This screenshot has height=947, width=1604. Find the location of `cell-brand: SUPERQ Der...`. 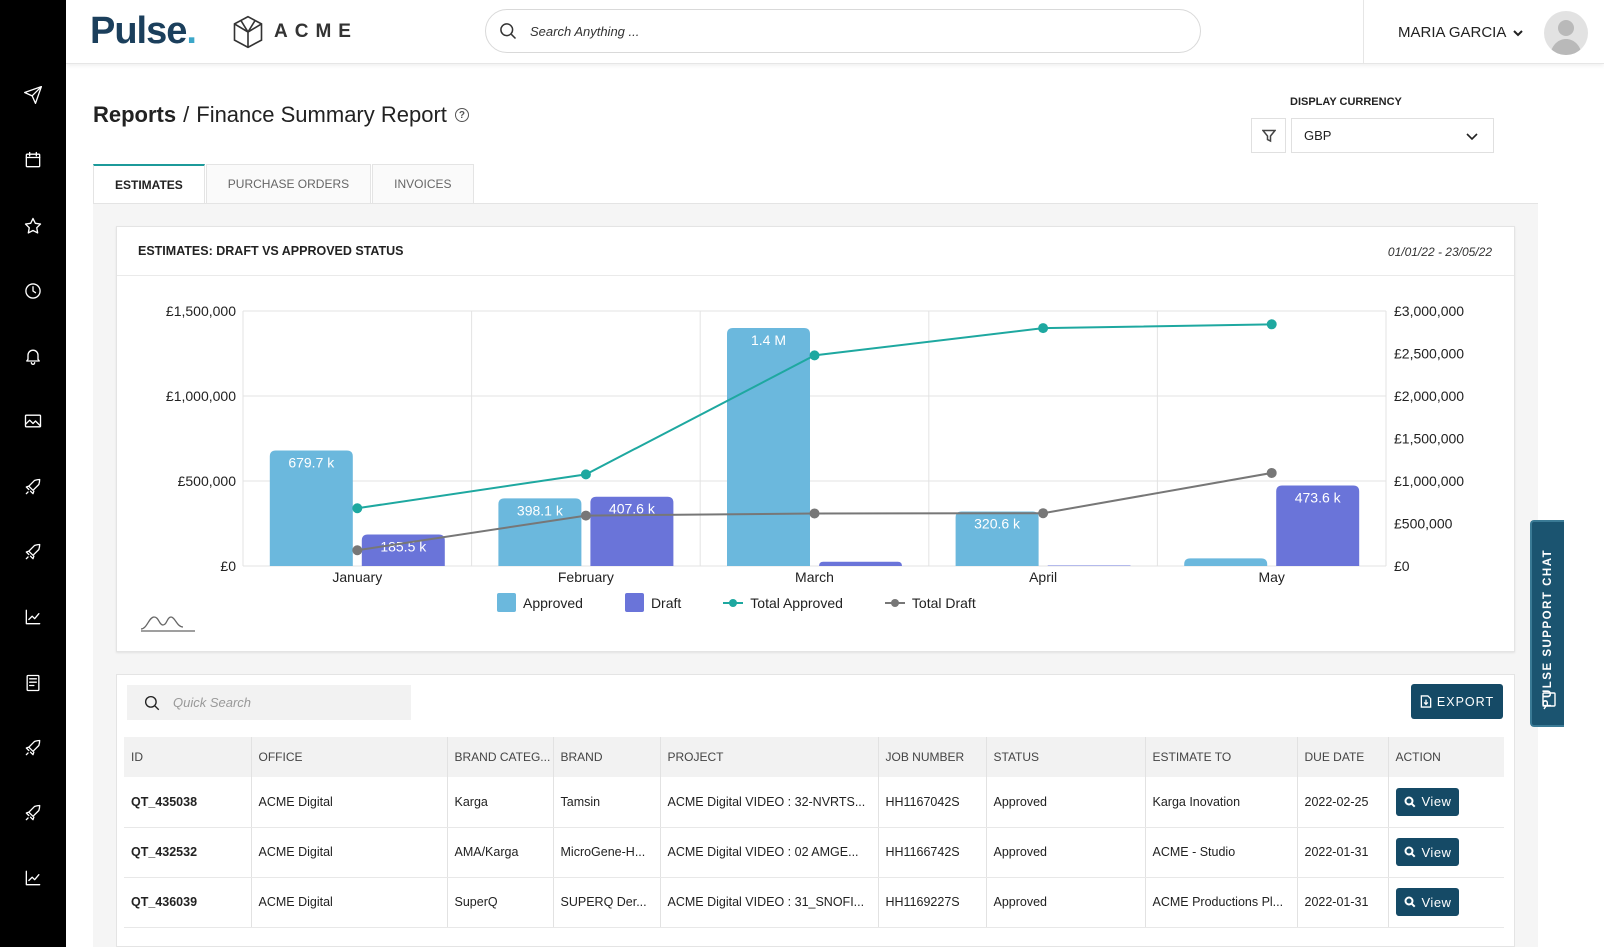

cell-brand: SUPERQ Der... is located at coordinates (607, 902).